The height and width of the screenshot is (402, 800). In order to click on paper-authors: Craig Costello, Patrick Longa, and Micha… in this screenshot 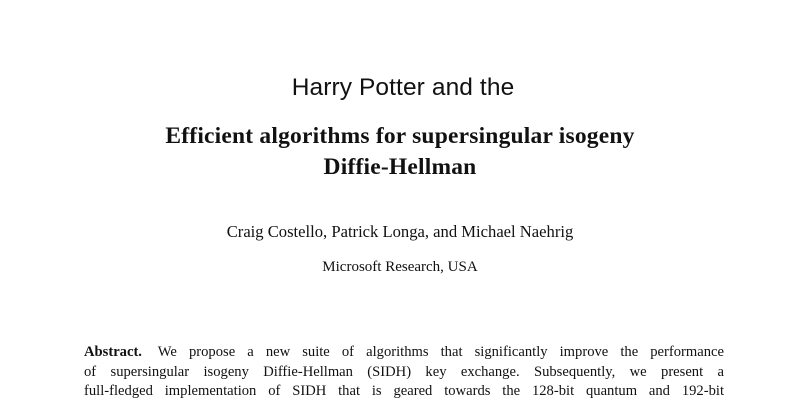, I will do `click(400, 231)`.